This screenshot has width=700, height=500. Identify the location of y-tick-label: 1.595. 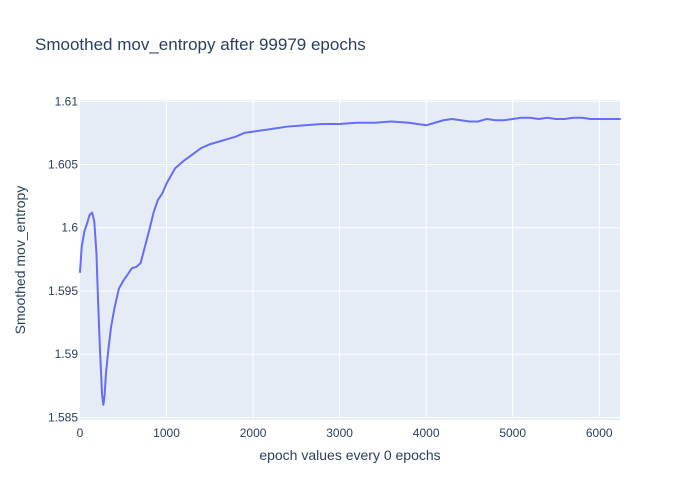
(63, 291).